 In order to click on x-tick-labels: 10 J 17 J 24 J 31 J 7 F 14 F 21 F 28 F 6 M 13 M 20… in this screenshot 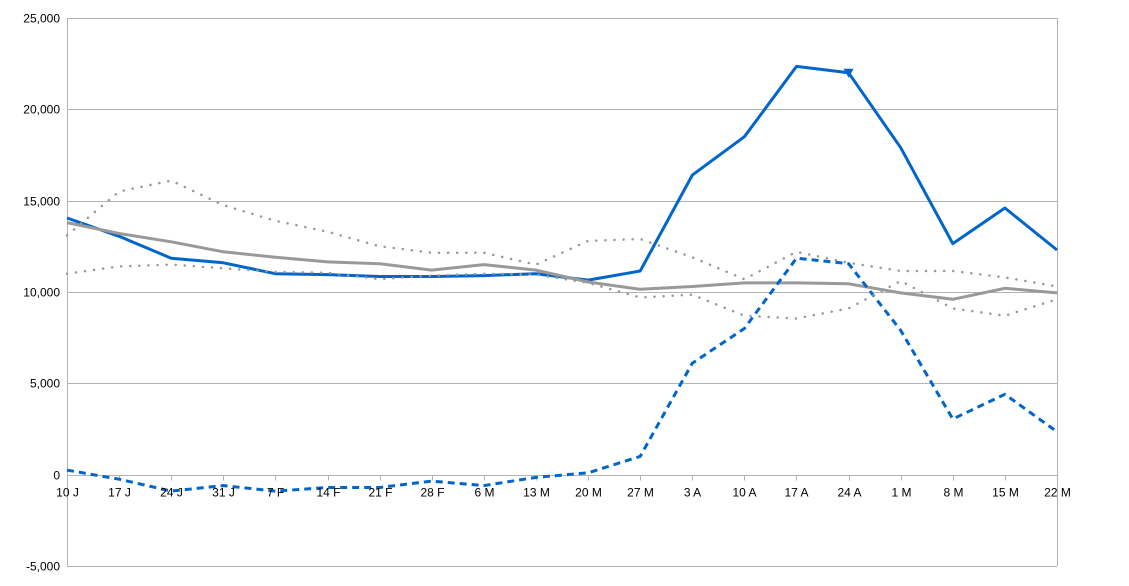, I will do `click(563, 493)`.